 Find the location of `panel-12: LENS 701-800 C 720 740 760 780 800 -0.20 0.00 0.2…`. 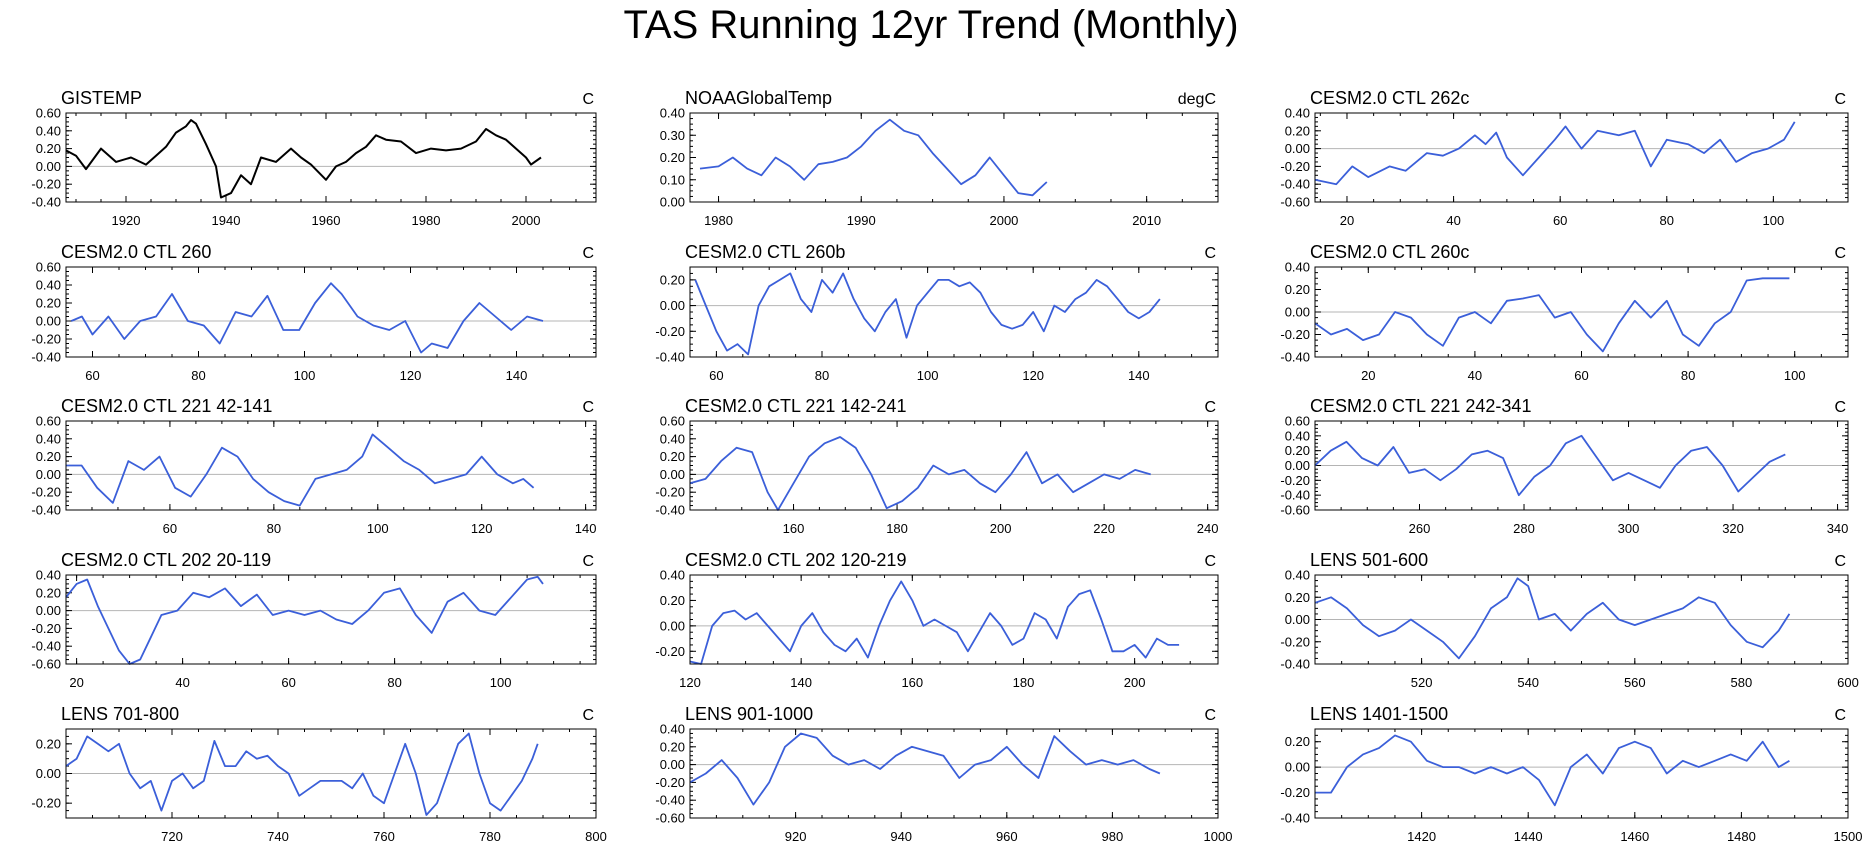

panel-12: LENS 701-800 C 720 740 760 780 800 -0.20 0.00 0.2… is located at coordinates (318, 774).